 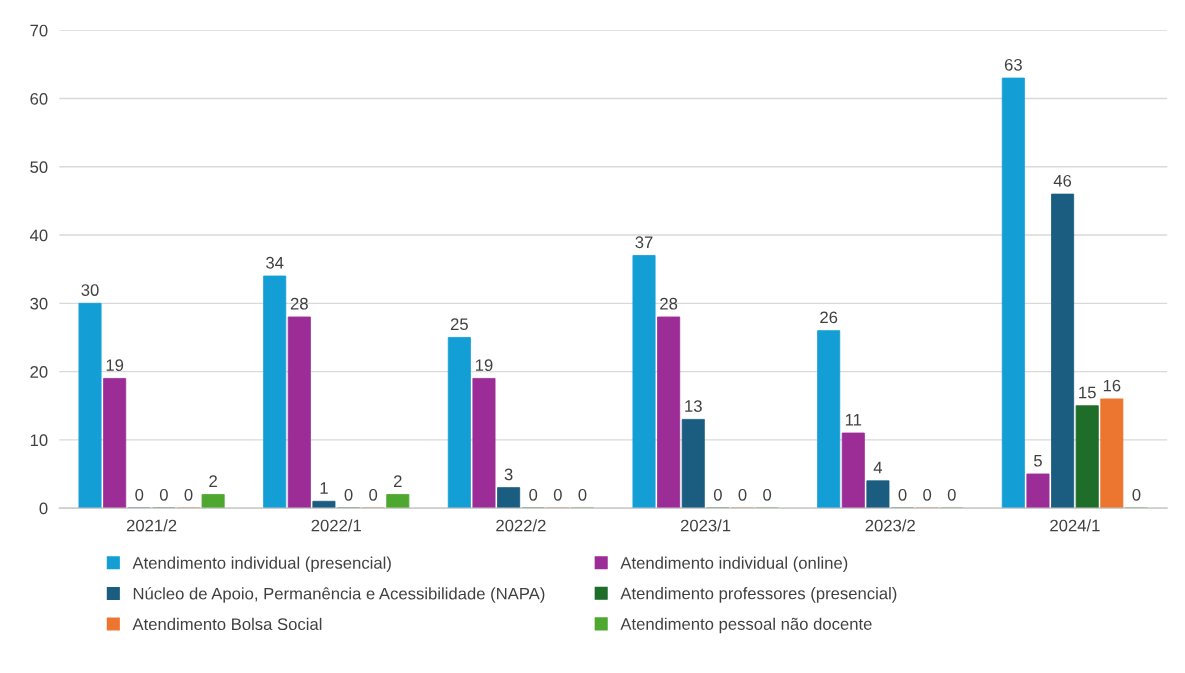 I want to click on x-tick-label: 2022/1, so click(x=336, y=525).